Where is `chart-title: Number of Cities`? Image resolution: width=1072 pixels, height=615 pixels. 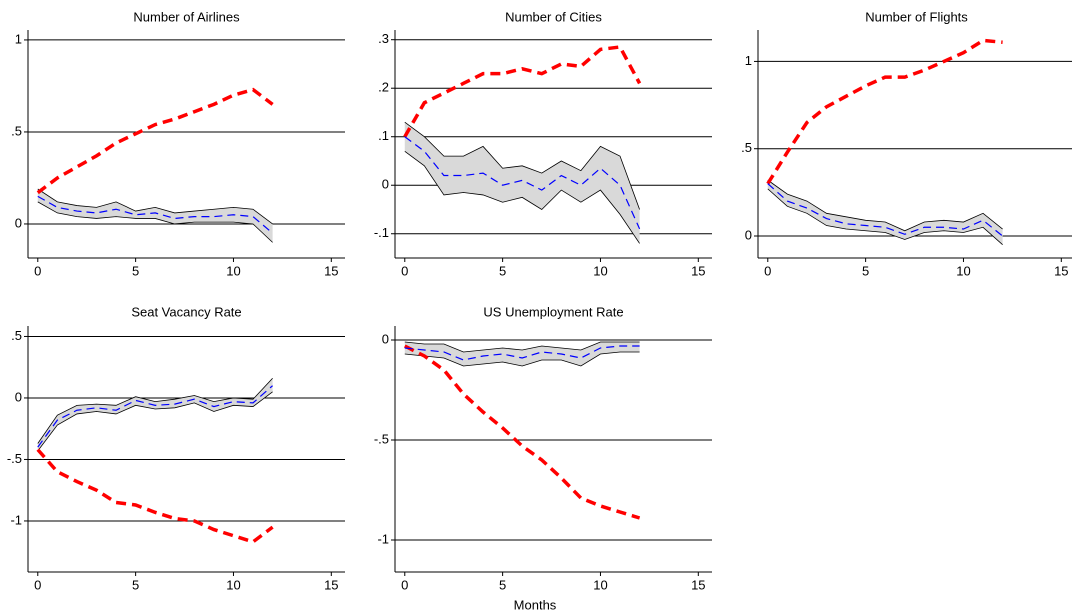 chart-title: Number of Cities is located at coordinates (553, 16).